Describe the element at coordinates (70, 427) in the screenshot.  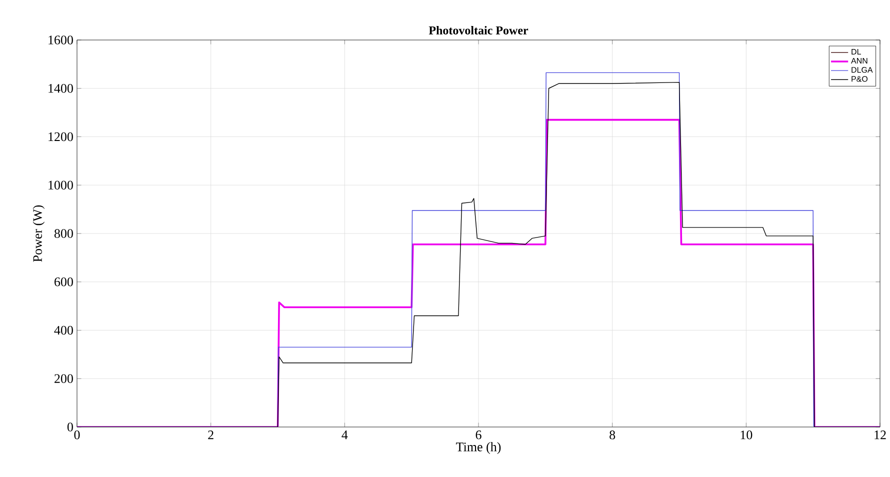
I see `y-tick-label: 0` at that location.